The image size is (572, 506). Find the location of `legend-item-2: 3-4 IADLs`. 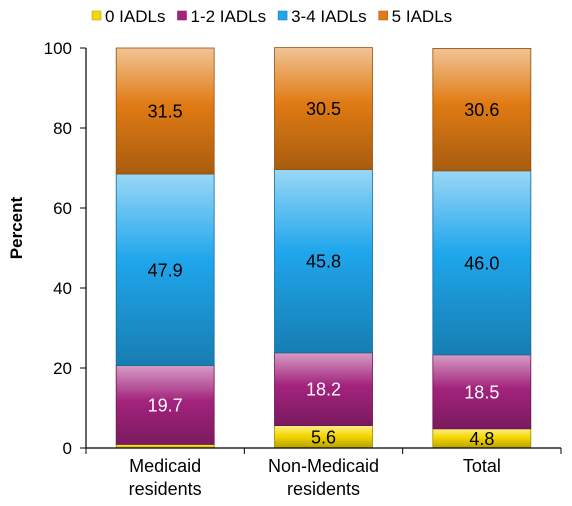

legend-item-2: 3-4 IADLs is located at coordinates (322, 16).